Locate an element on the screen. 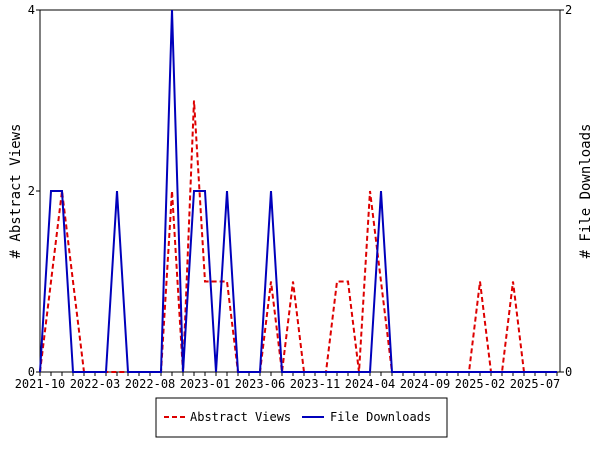 This screenshot has height=455, width=600. x-tick-label: 2023-01 is located at coordinates (205, 384).